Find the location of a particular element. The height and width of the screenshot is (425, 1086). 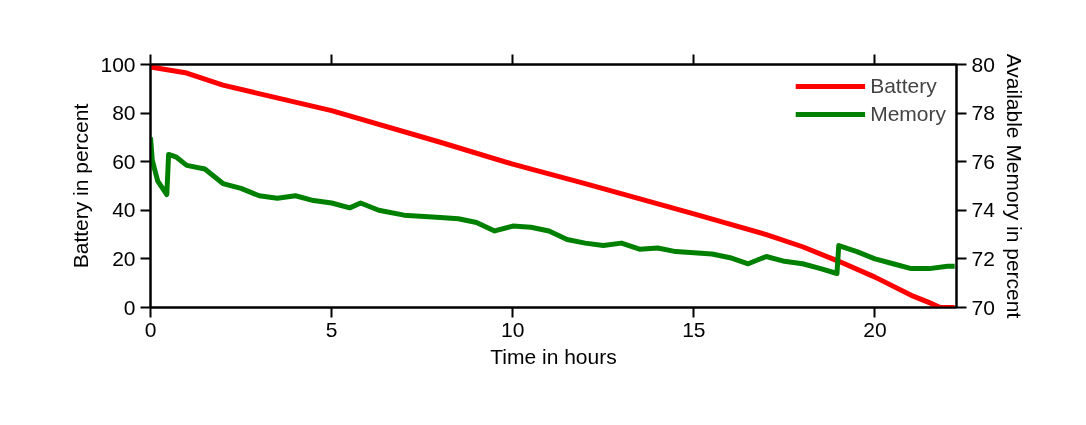

y-tick-label: 20 is located at coordinates (124, 258).